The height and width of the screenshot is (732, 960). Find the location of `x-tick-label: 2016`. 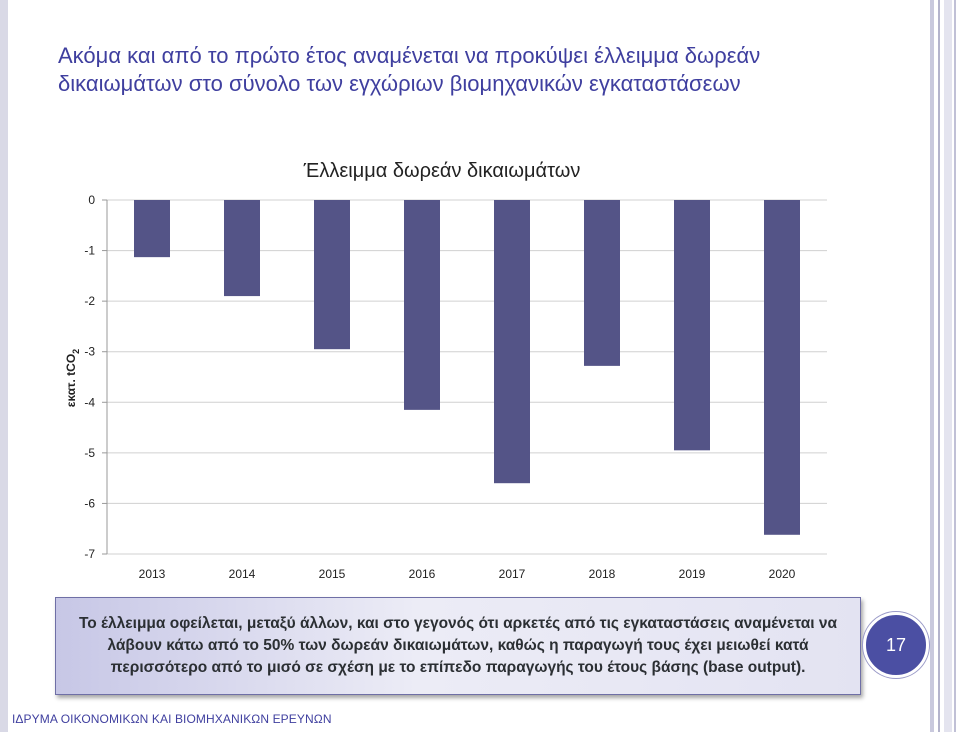

x-tick-label: 2016 is located at coordinates (422, 574).